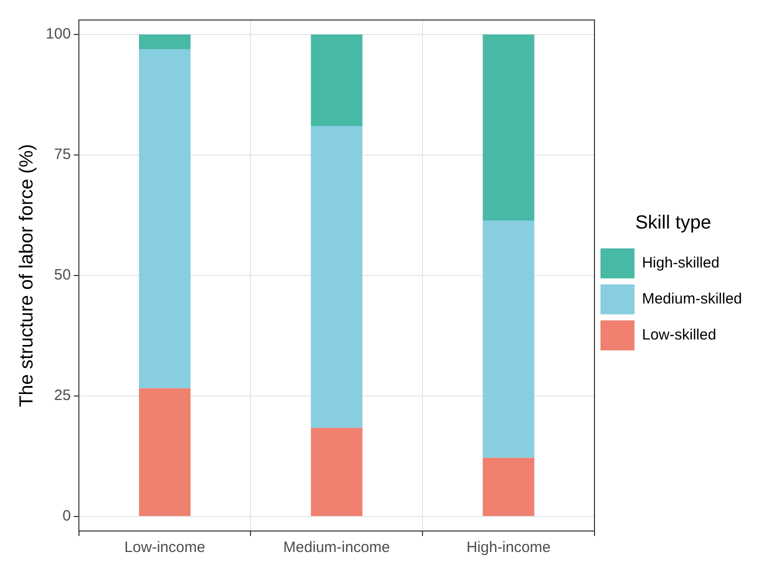  What do you see at coordinates (336, 547) in the screenshot?
I see `x-tick-label: Medium-income` at bounding box center [336, 547].